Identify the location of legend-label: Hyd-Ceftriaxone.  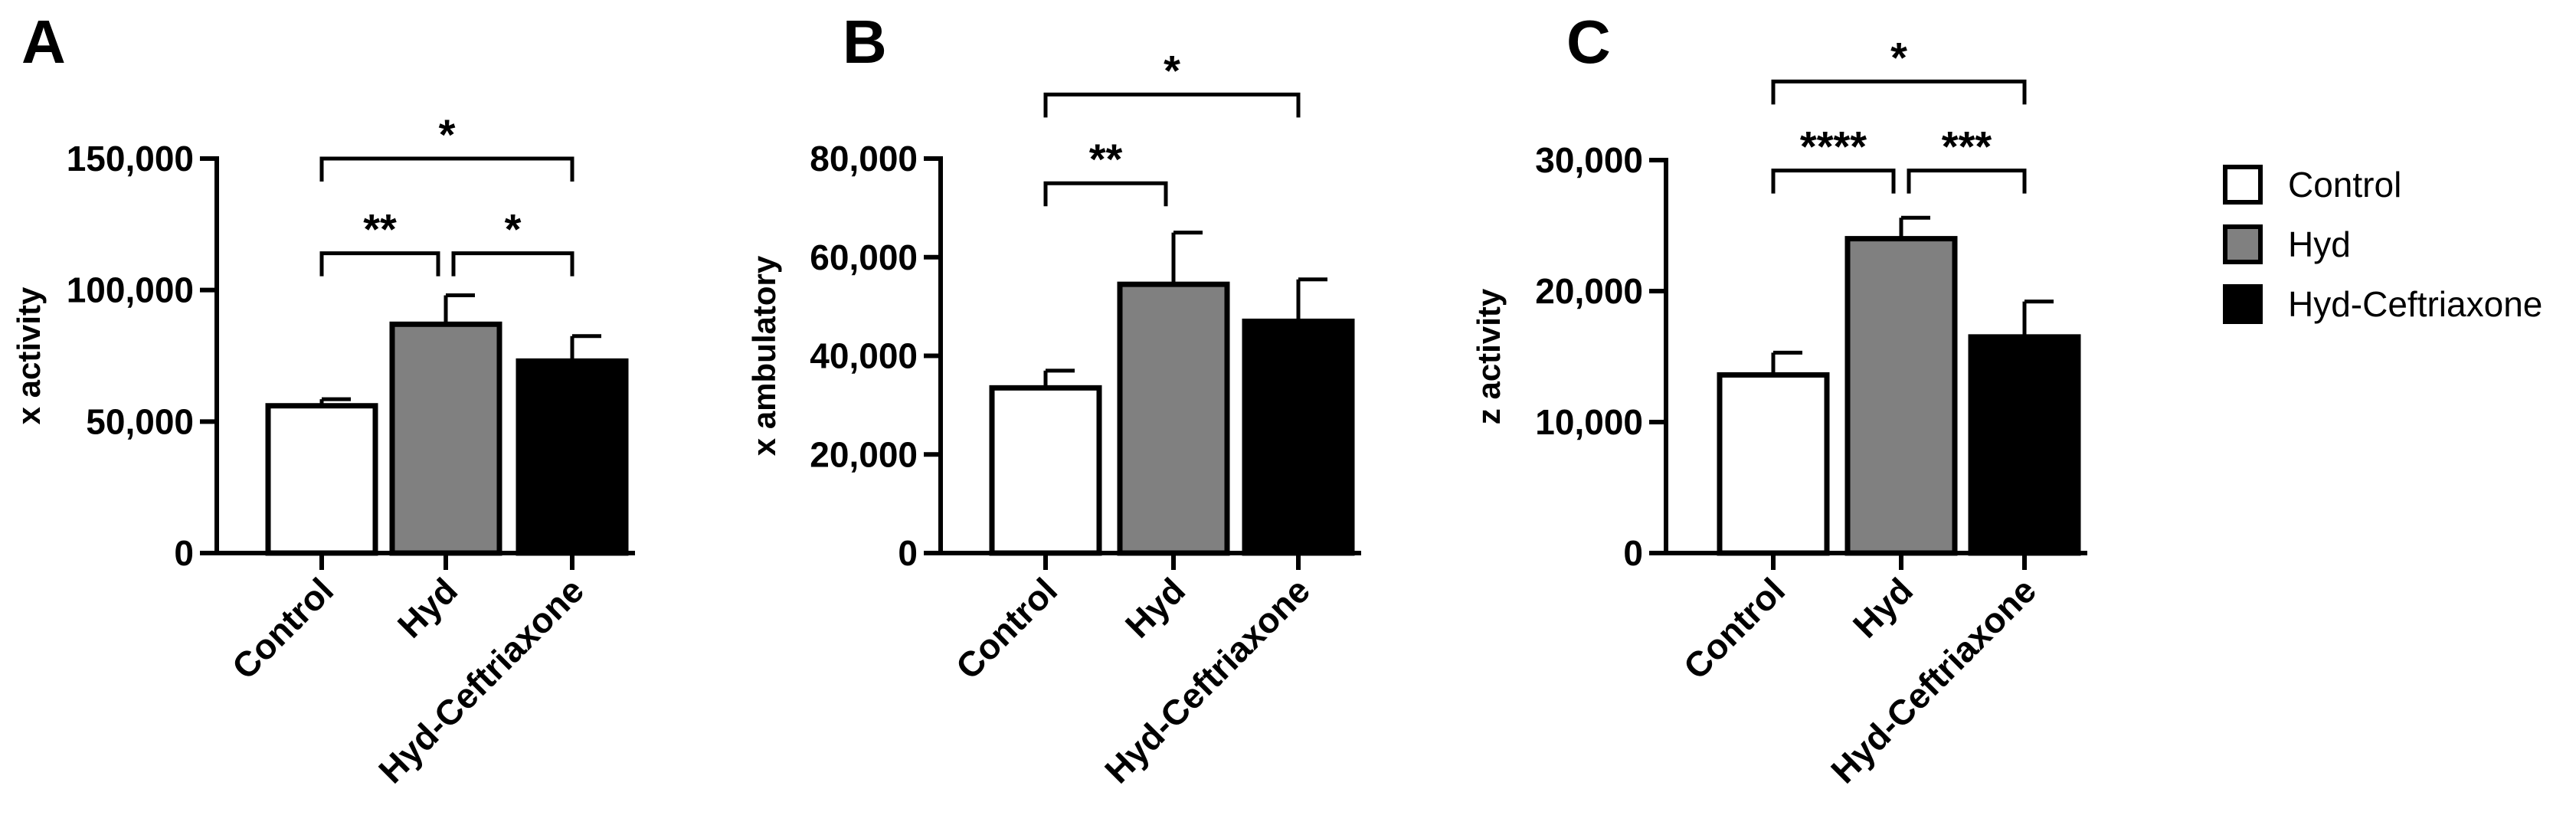
(2415, 304).